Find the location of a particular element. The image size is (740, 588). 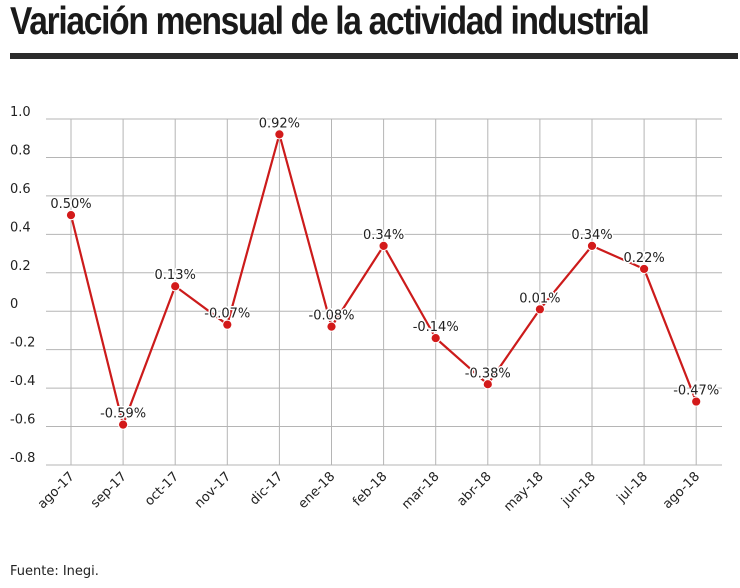

x-tick-label: ago-18 is located at coordinates (681, 490).